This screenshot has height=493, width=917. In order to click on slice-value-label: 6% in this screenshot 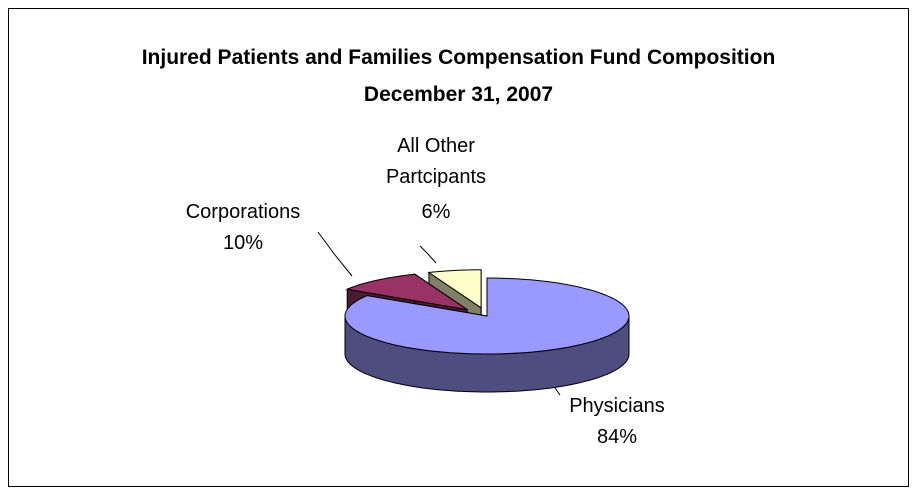, I will do `click(436, 212)`.